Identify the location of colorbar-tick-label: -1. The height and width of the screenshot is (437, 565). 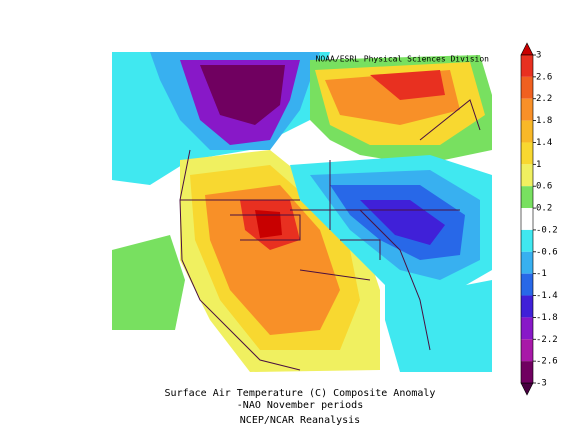
(541, 274).